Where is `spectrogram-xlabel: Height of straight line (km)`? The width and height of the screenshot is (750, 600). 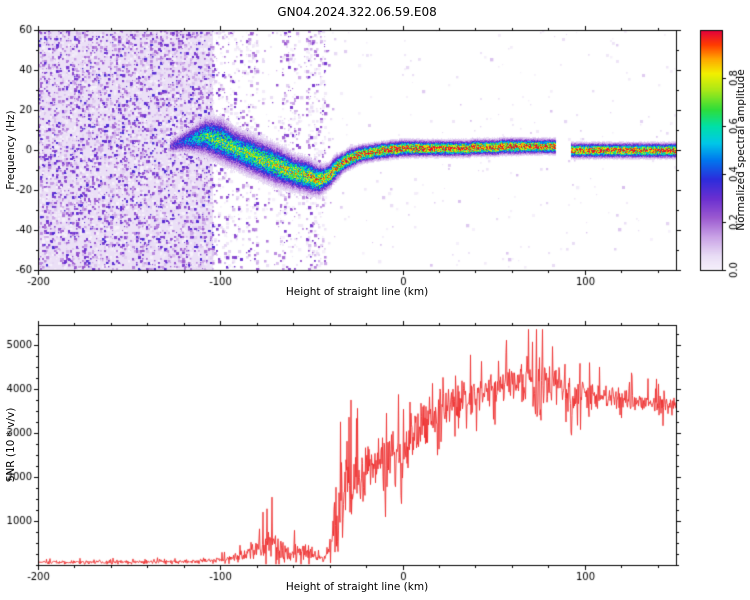 spectrogram-xlabel: Height of straight line (km) is located at coordinates (357, 292).